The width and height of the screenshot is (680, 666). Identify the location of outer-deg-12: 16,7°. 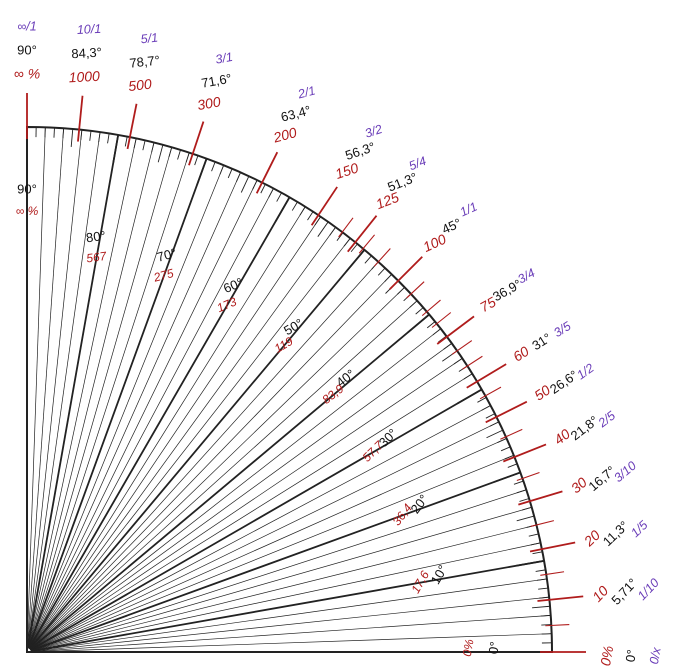
(601, 478).